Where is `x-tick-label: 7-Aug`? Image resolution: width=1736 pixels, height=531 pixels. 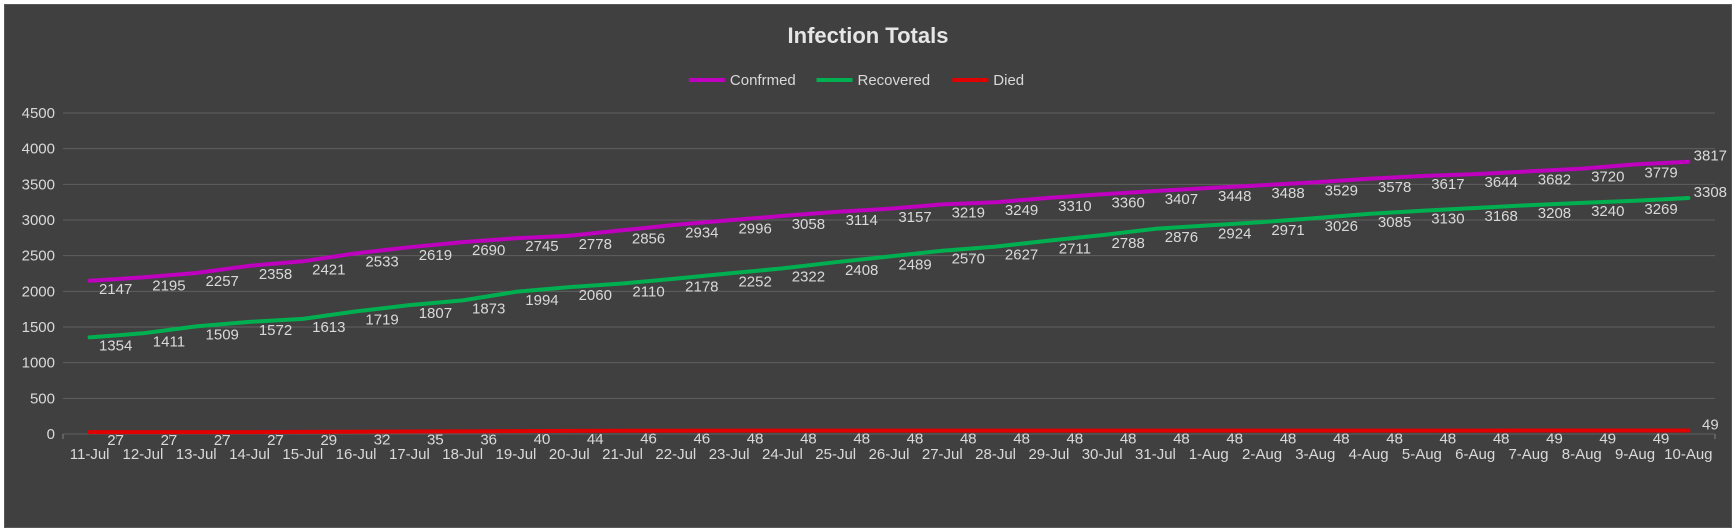
x-tick-label: 7-Aug is located at coordinates (1528, 454).